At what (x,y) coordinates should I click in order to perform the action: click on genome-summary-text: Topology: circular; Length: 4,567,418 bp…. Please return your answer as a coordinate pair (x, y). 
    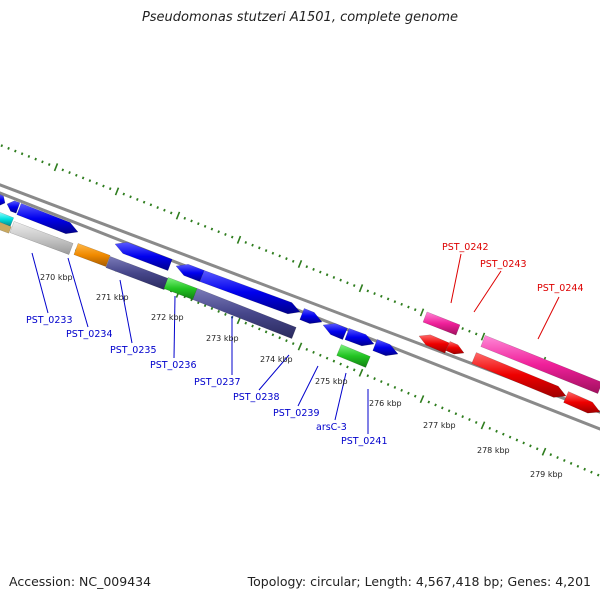
    Looking at the image, I should click on (419, 581).